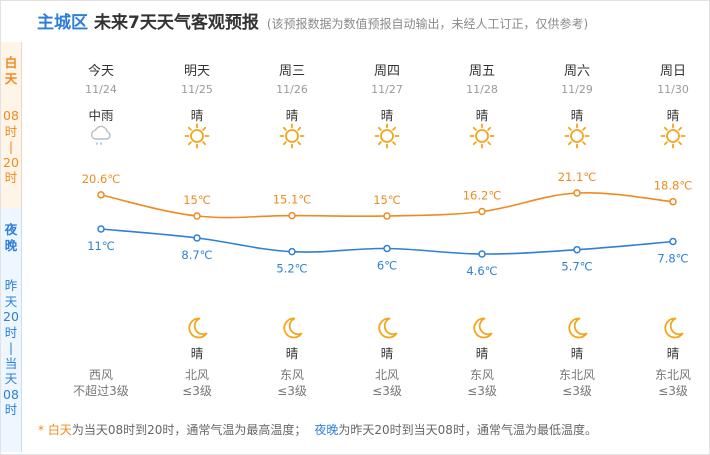 Image resolution: width=710 pixels, height=455 pixels. I want to click on day-range-part: 08, so click(11, 115).